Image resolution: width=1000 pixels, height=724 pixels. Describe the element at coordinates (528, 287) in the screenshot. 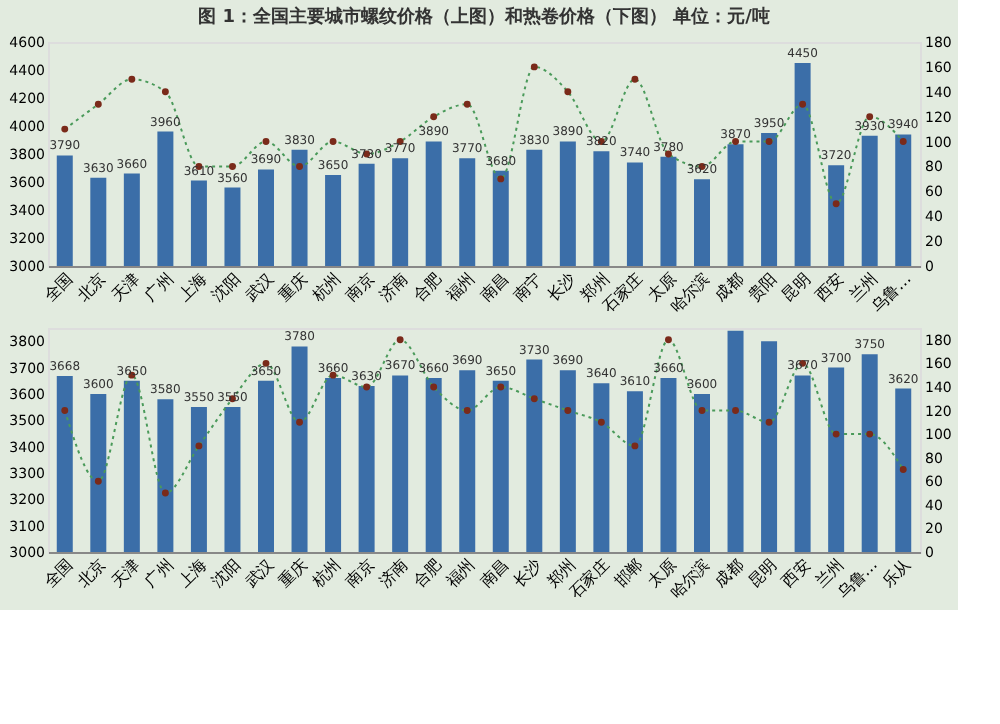

I see `x-tick-label: 南宁` at that location.